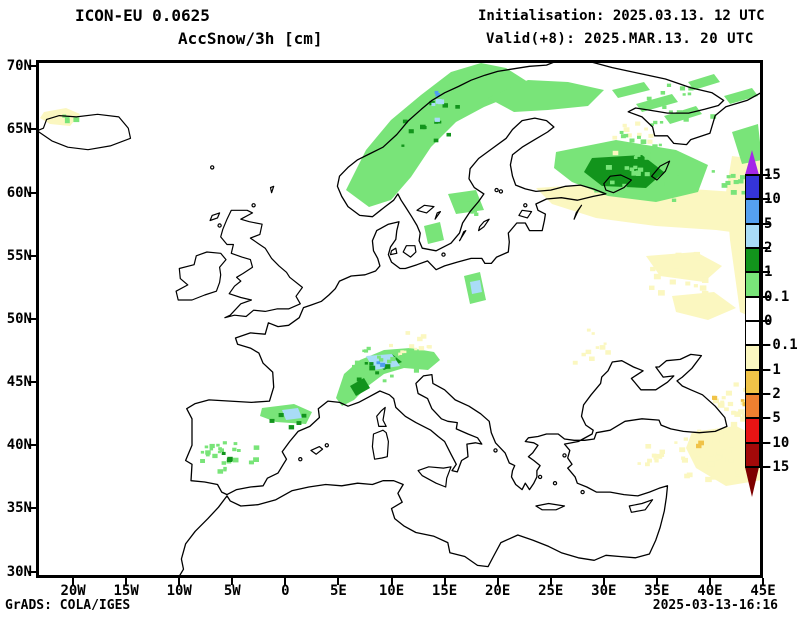  Describe the element at coordinates (498, 591) in the screenshot. I see `lon-label: 20E` at that location.